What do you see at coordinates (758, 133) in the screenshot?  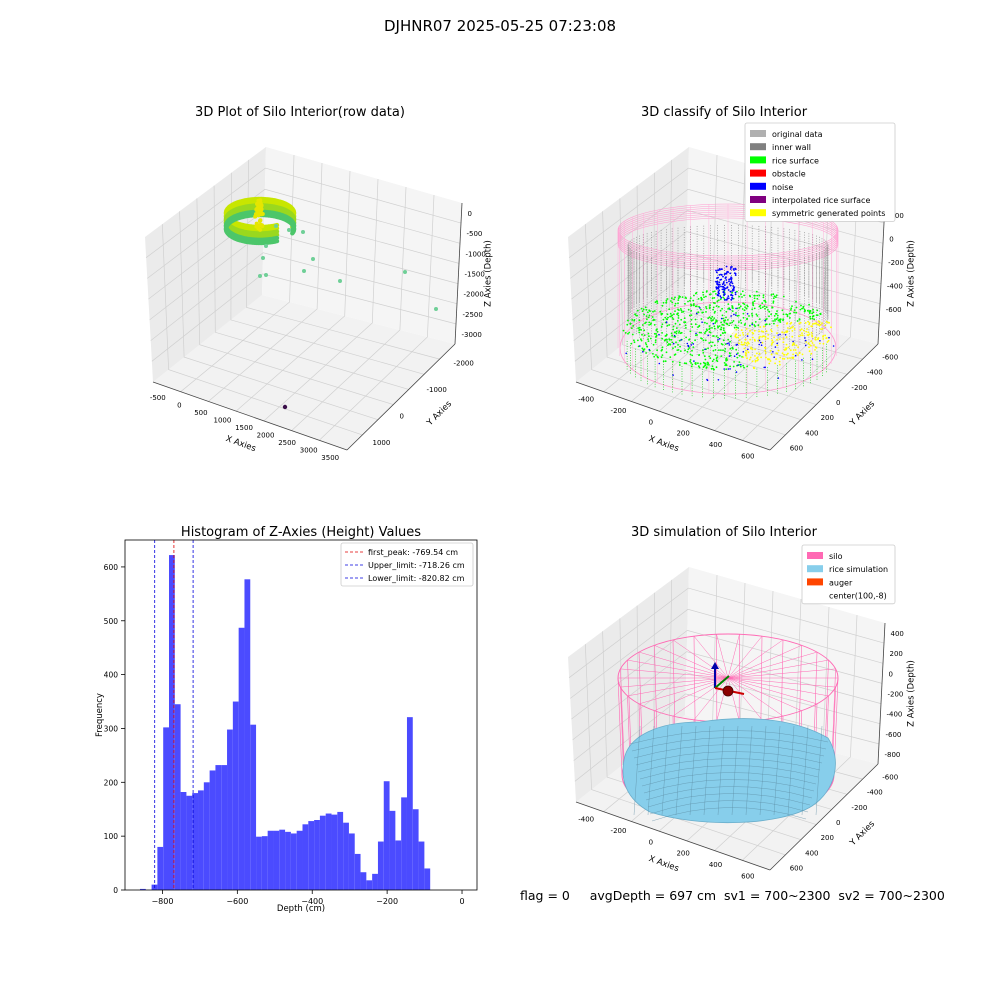 I see `classify-legend-swatch` at bounding box center [758, 133].